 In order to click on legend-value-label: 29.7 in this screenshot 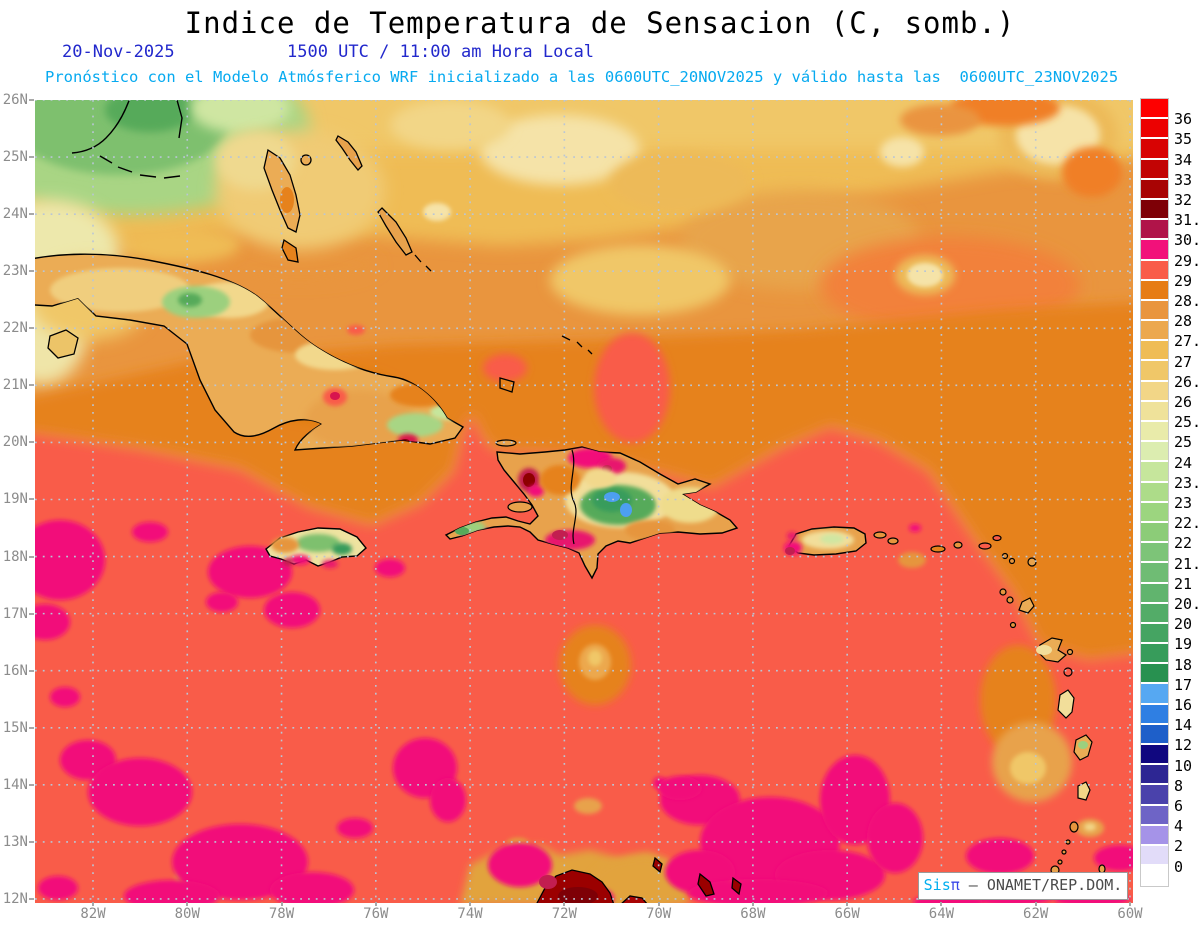, I will do `click(1187, 260)`.